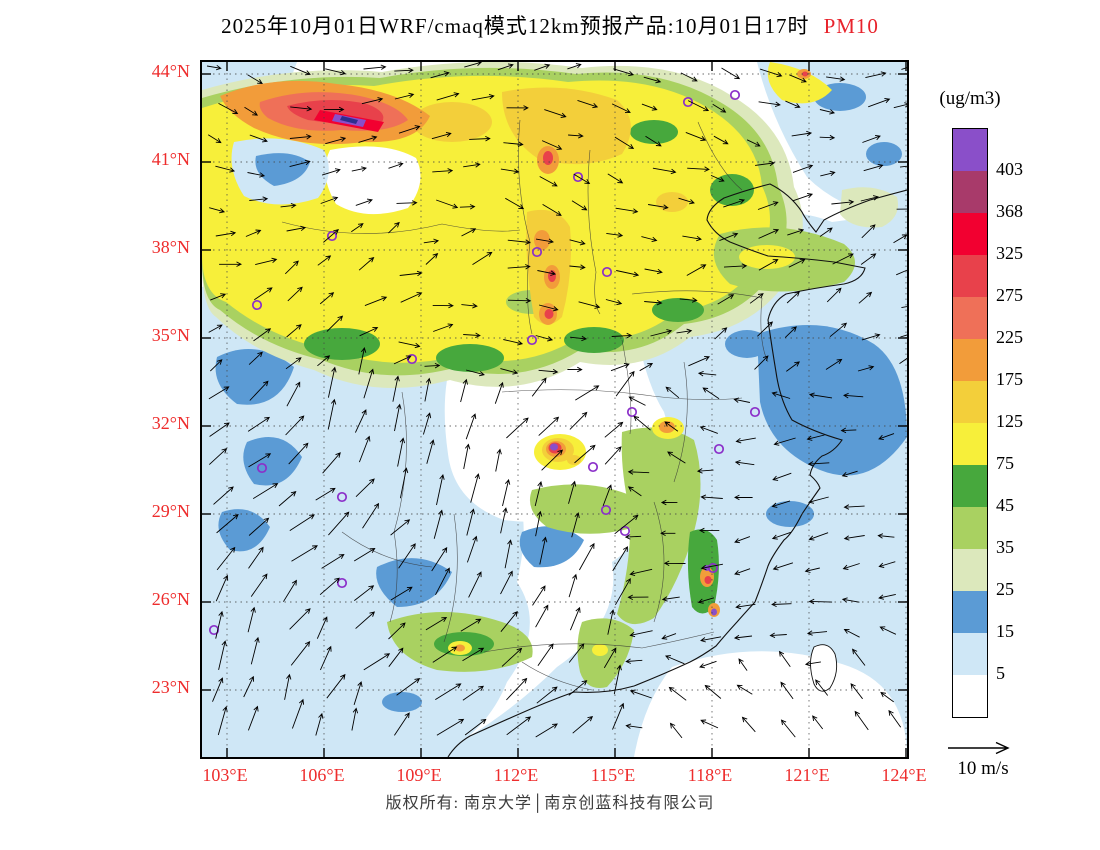 This screenshot has width=1100, height=850. What do you see at coordinates (613, 775) in the screenshot?
I see `lon-label: 115°E` at bounding box center [613, 775].